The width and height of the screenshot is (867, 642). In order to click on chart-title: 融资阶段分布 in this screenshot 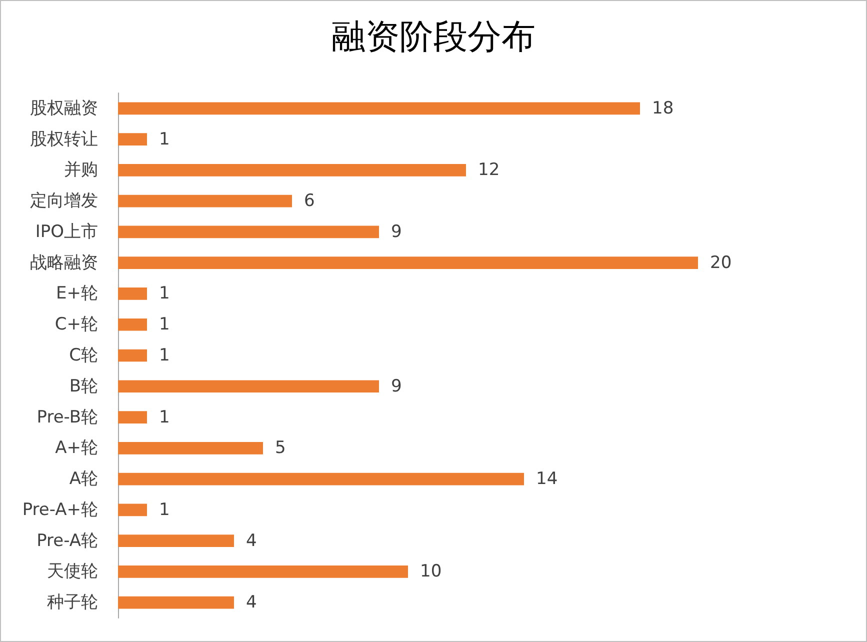, I will do `click(434, 37)`.